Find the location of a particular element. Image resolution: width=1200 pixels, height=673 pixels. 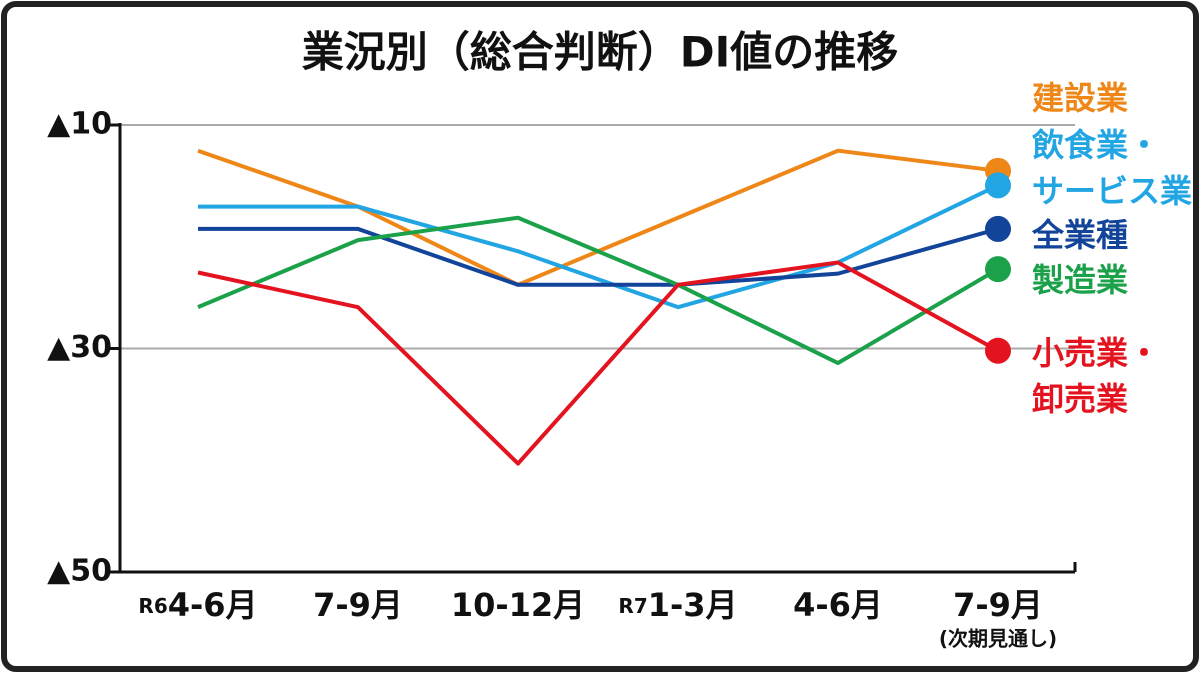

x-tick-label: R64-6月 is located at coordinates (197, 605).